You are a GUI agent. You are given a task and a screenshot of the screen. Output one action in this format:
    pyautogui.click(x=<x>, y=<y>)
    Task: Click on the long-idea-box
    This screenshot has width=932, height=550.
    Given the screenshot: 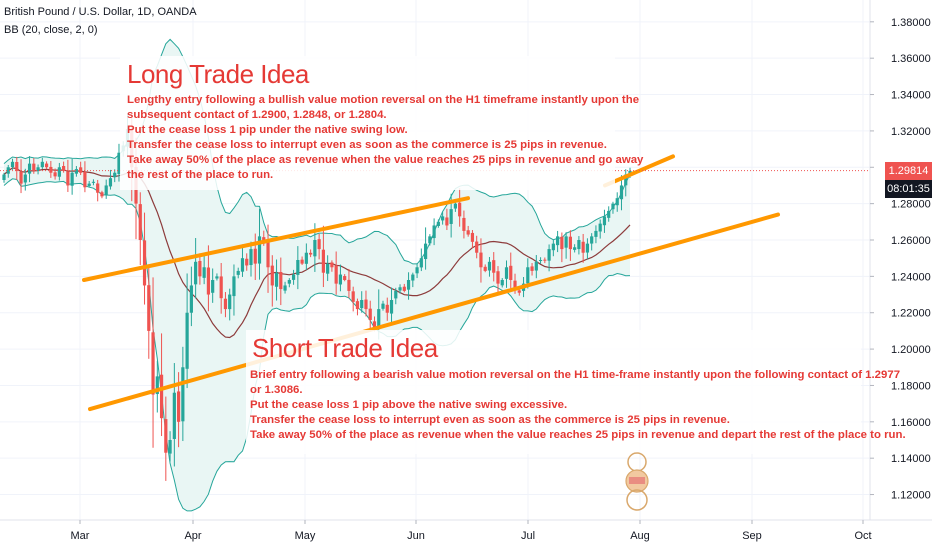 What is the action you would take?
    pyautogui.click(x=367, y=123)
    